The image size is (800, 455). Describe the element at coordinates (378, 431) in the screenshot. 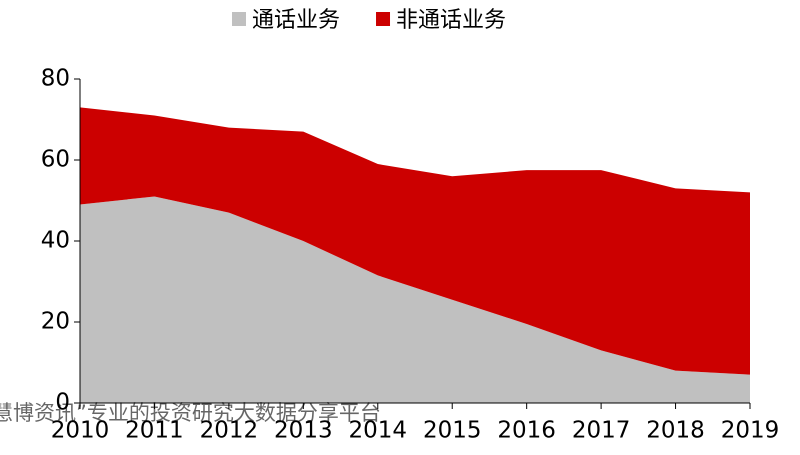

I see `x-tick-label: 2014` at that location.